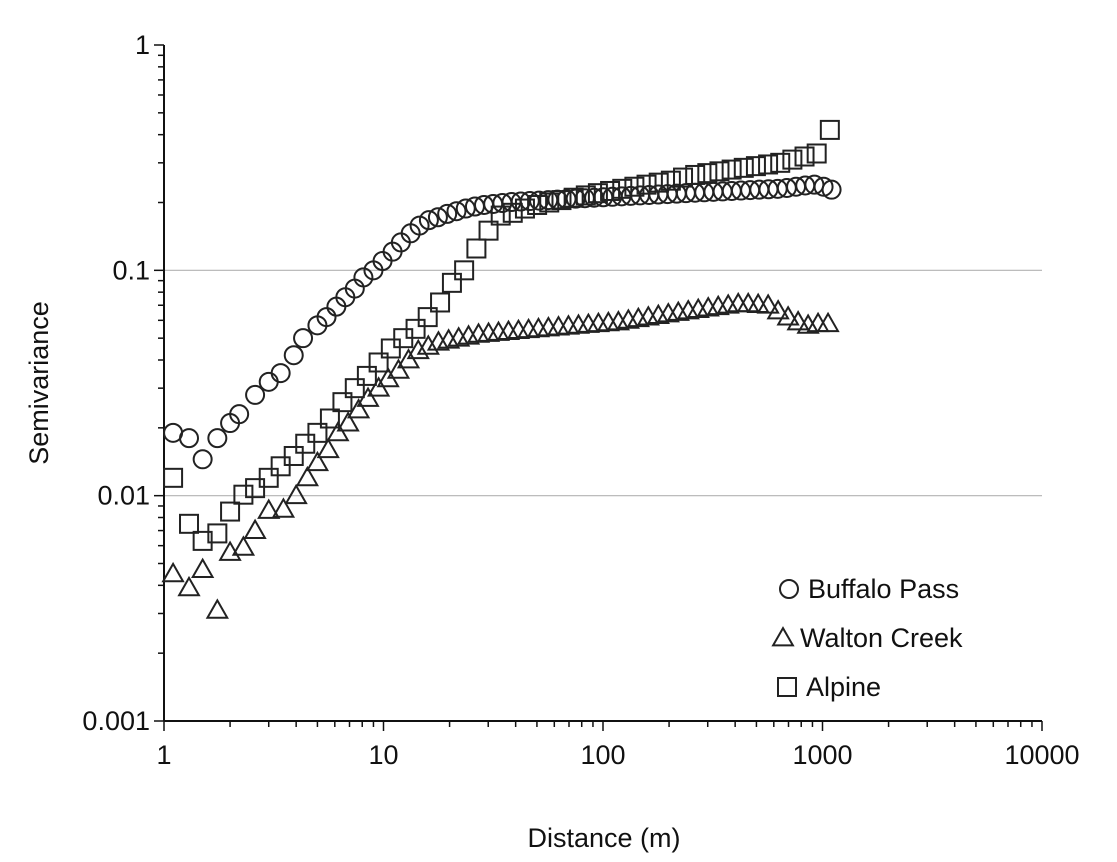 The width and height of the screenshot is (1117, 862). What do you see at coordinates (142, 45) in the screenshot?
I see `y-tick-label: 1` at bounding box center [142, 45].